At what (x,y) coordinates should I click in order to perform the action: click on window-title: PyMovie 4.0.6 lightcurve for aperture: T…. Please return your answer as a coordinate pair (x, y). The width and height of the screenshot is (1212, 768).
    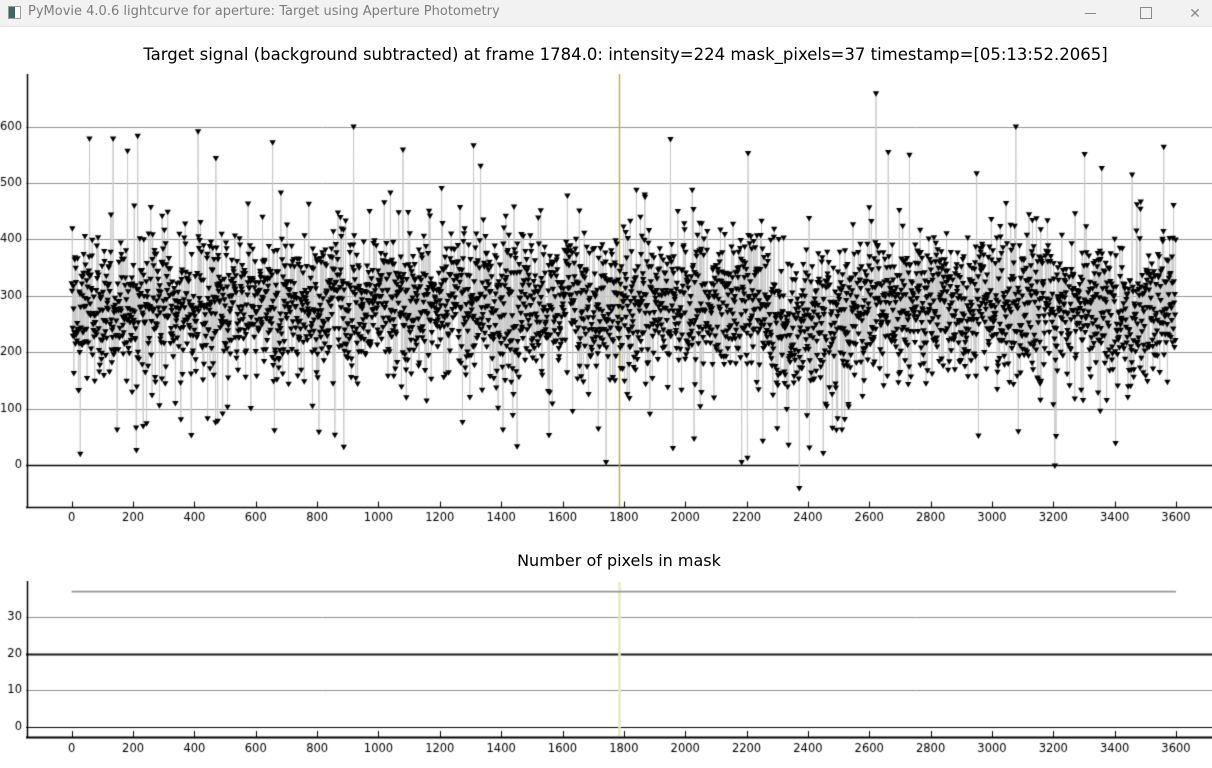
    Looking at the image, I should click on (264, 11).